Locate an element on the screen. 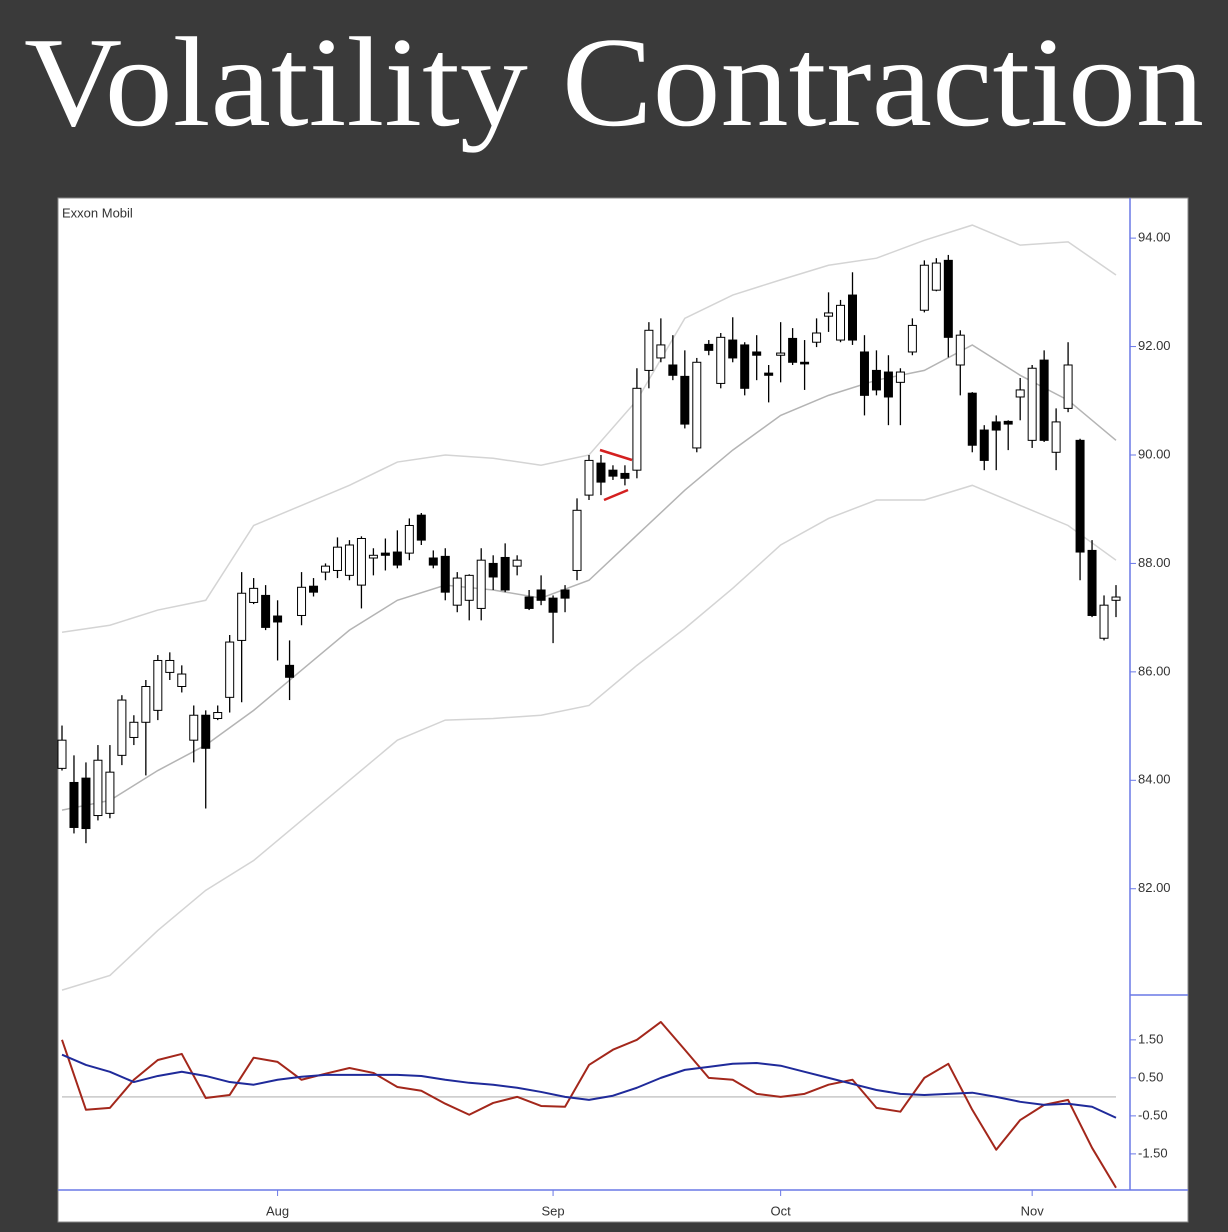 The height and width of the screenshot is (1232, 1228). page-title: Volatility Contraction is located at coordinates (614, 82).